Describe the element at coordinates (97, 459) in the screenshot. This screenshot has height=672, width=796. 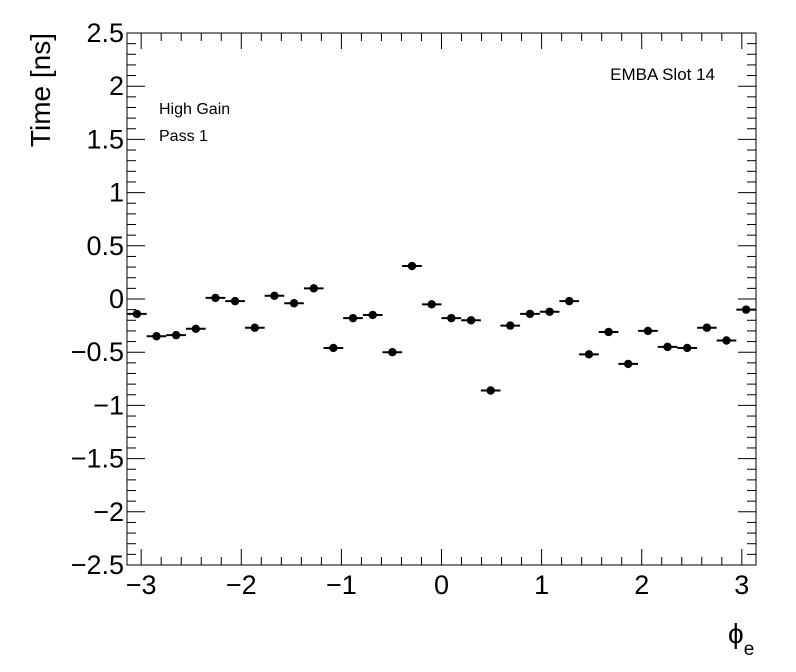
I see `y-tick-label: −1.5` at that location.